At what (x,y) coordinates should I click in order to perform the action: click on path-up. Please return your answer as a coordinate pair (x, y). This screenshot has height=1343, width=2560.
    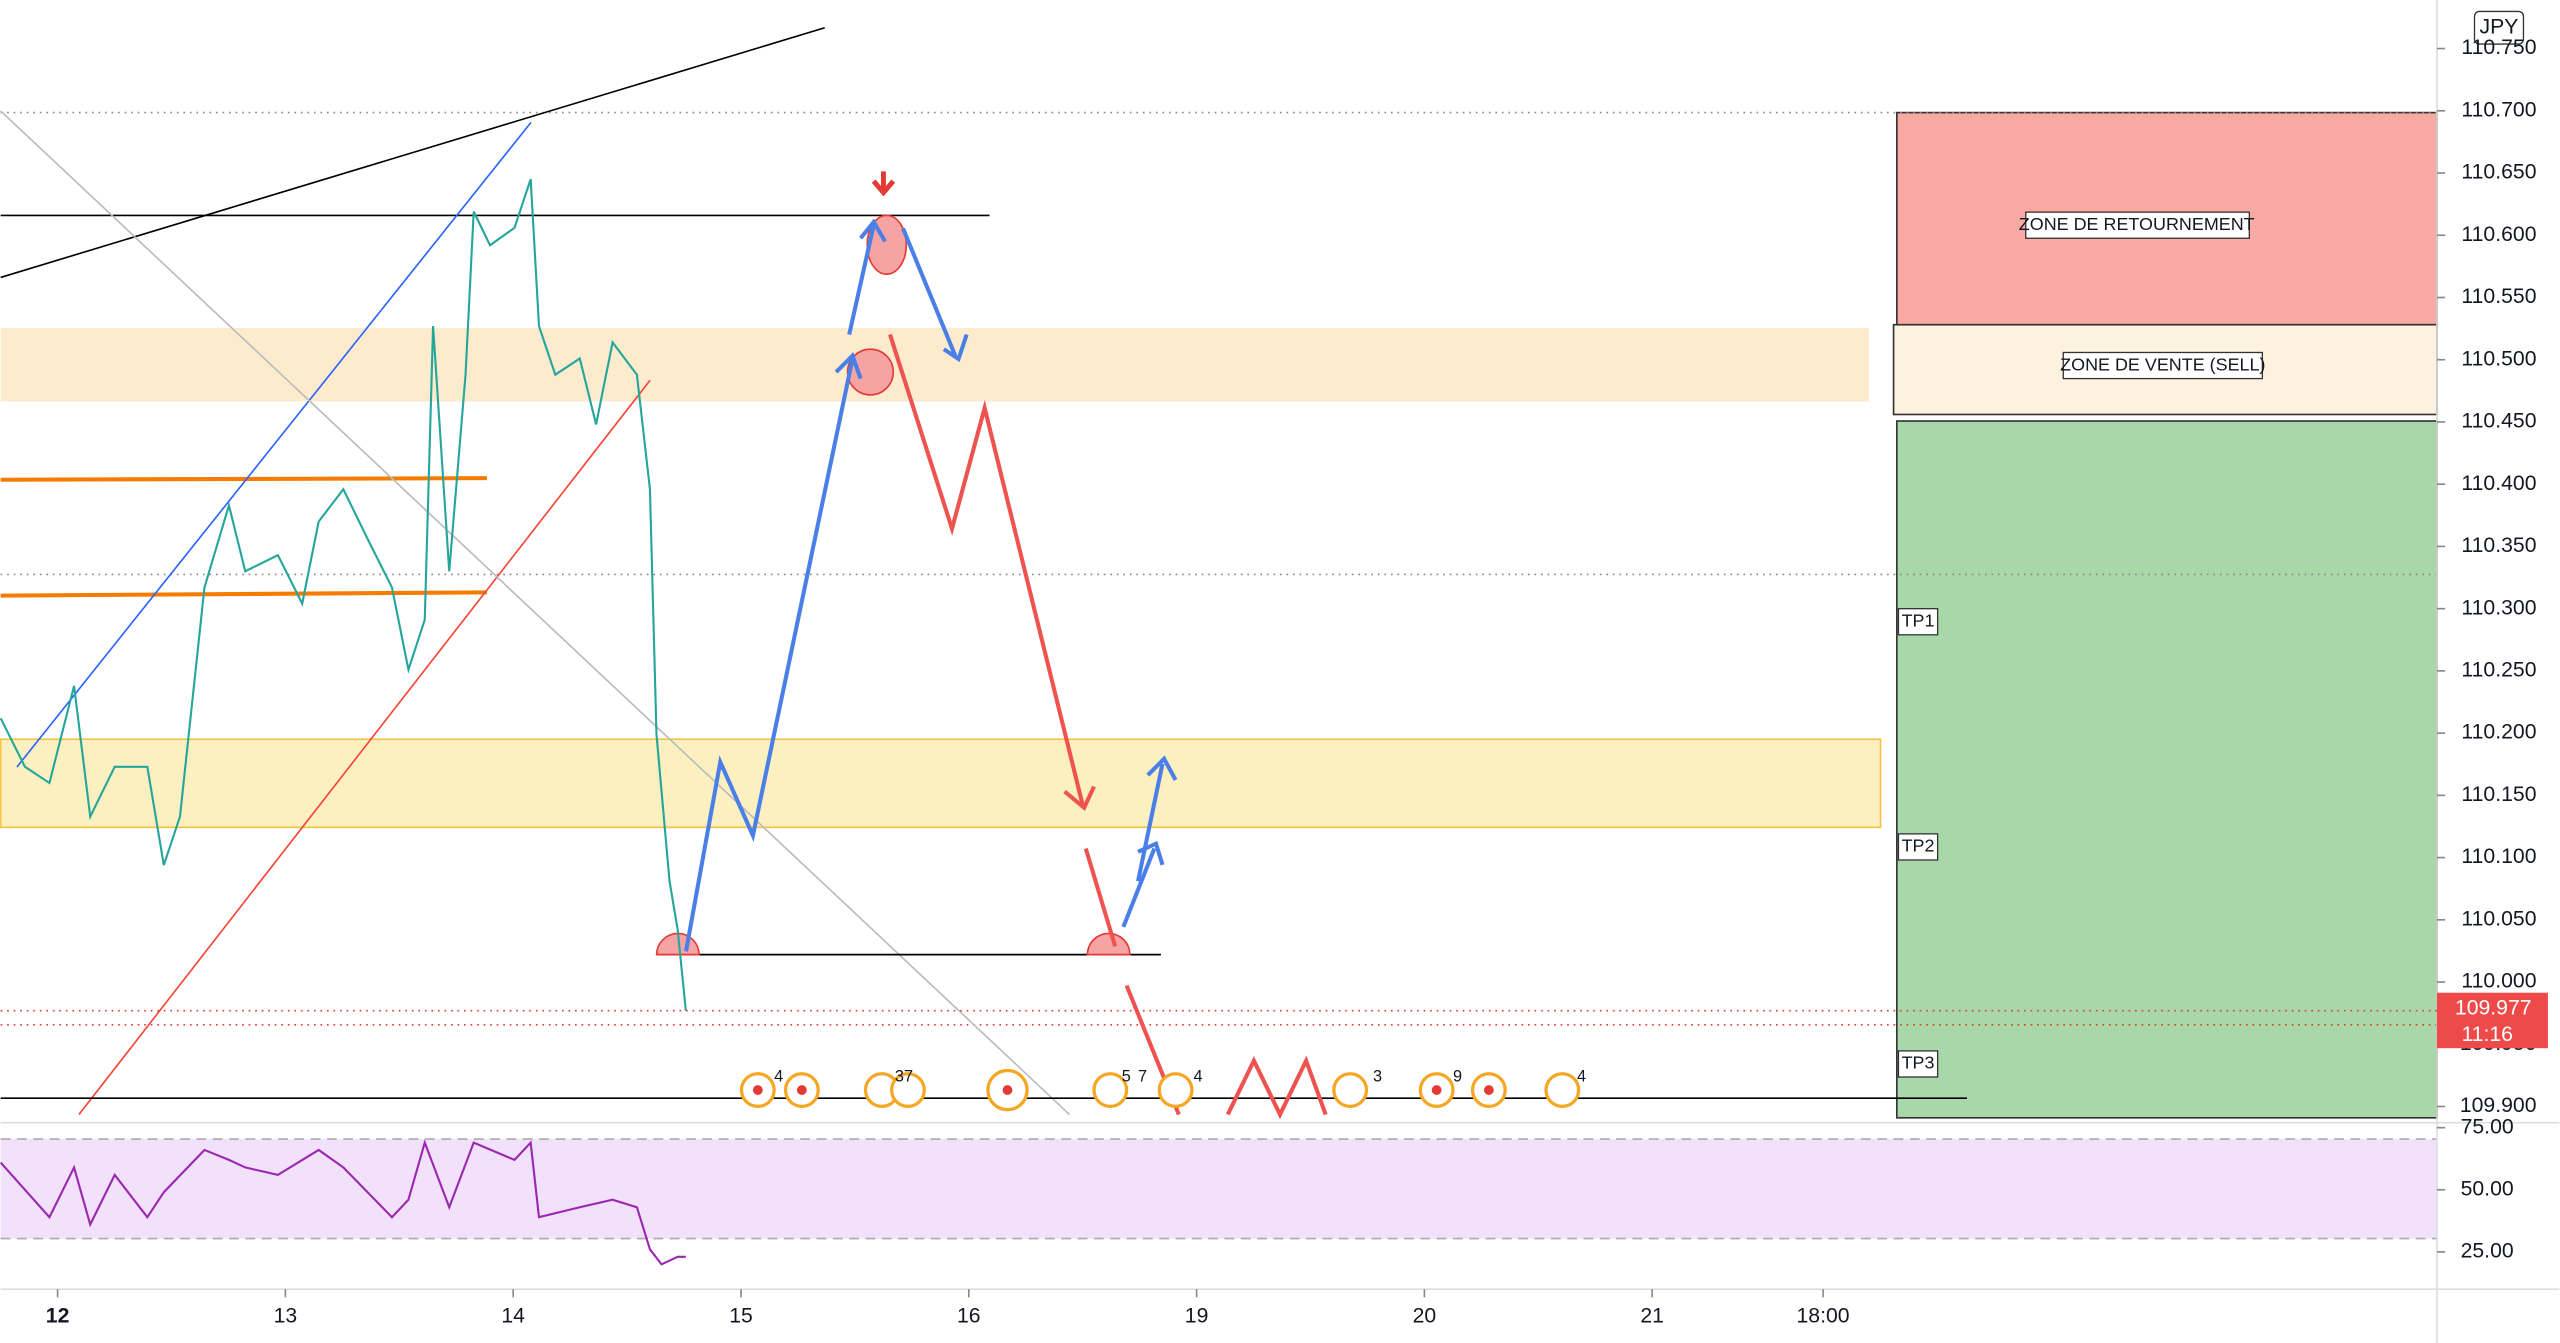
    Looking at the image, I should click on (931, 585).